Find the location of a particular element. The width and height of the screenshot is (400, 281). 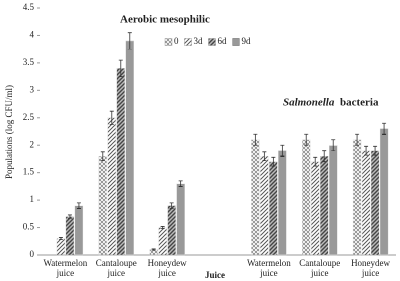

y-tick-label: 0 is located at coordinates (32, 254).